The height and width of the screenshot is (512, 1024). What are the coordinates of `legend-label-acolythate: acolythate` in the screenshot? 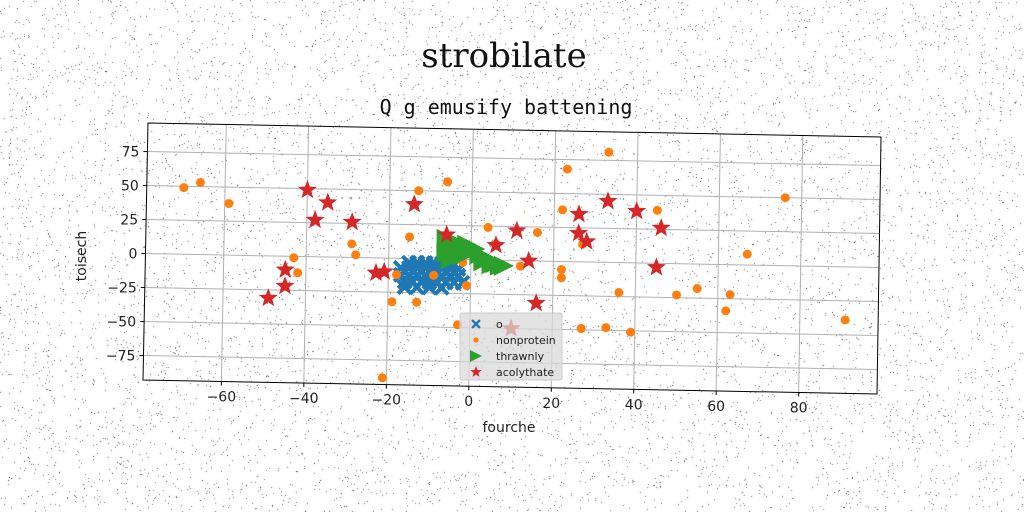 It's located at (525, 372).